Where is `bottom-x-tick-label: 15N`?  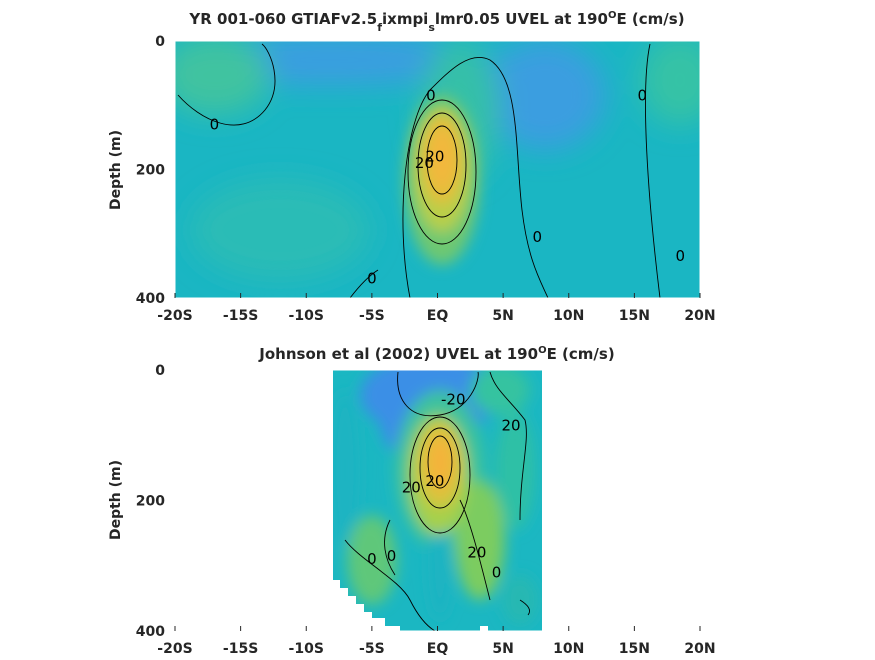 bottom-x-tick-label: 15N is located at coordinates (634, 648).